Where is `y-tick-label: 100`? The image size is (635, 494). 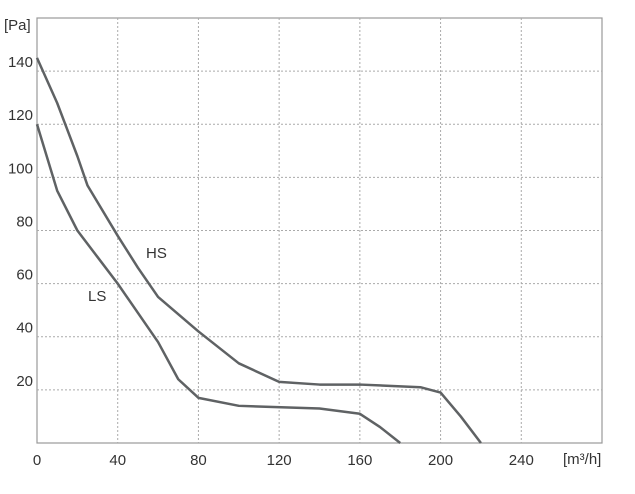
y-tick-label: 100 is located at coordinates (20, 168).